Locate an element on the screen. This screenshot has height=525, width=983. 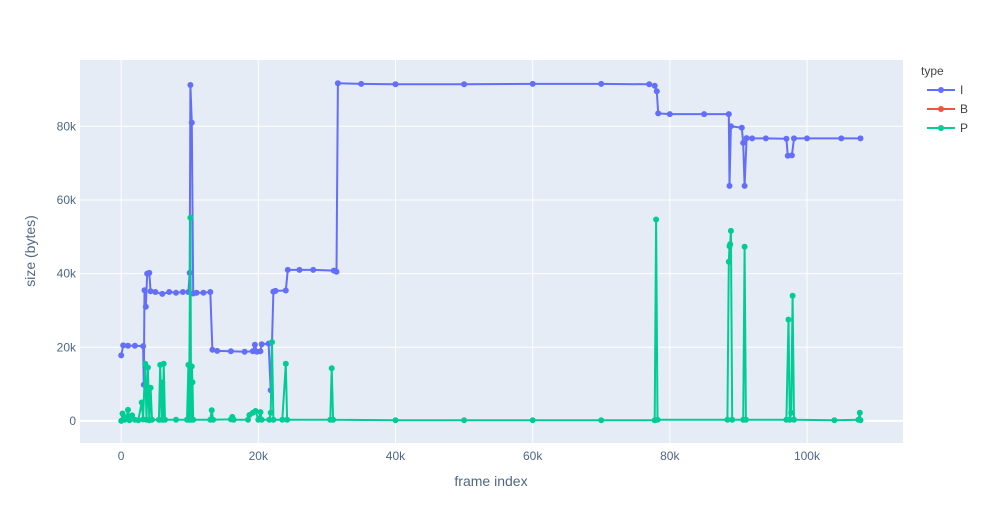
x-tick-label: 0 is located at coordinates (121, 456).